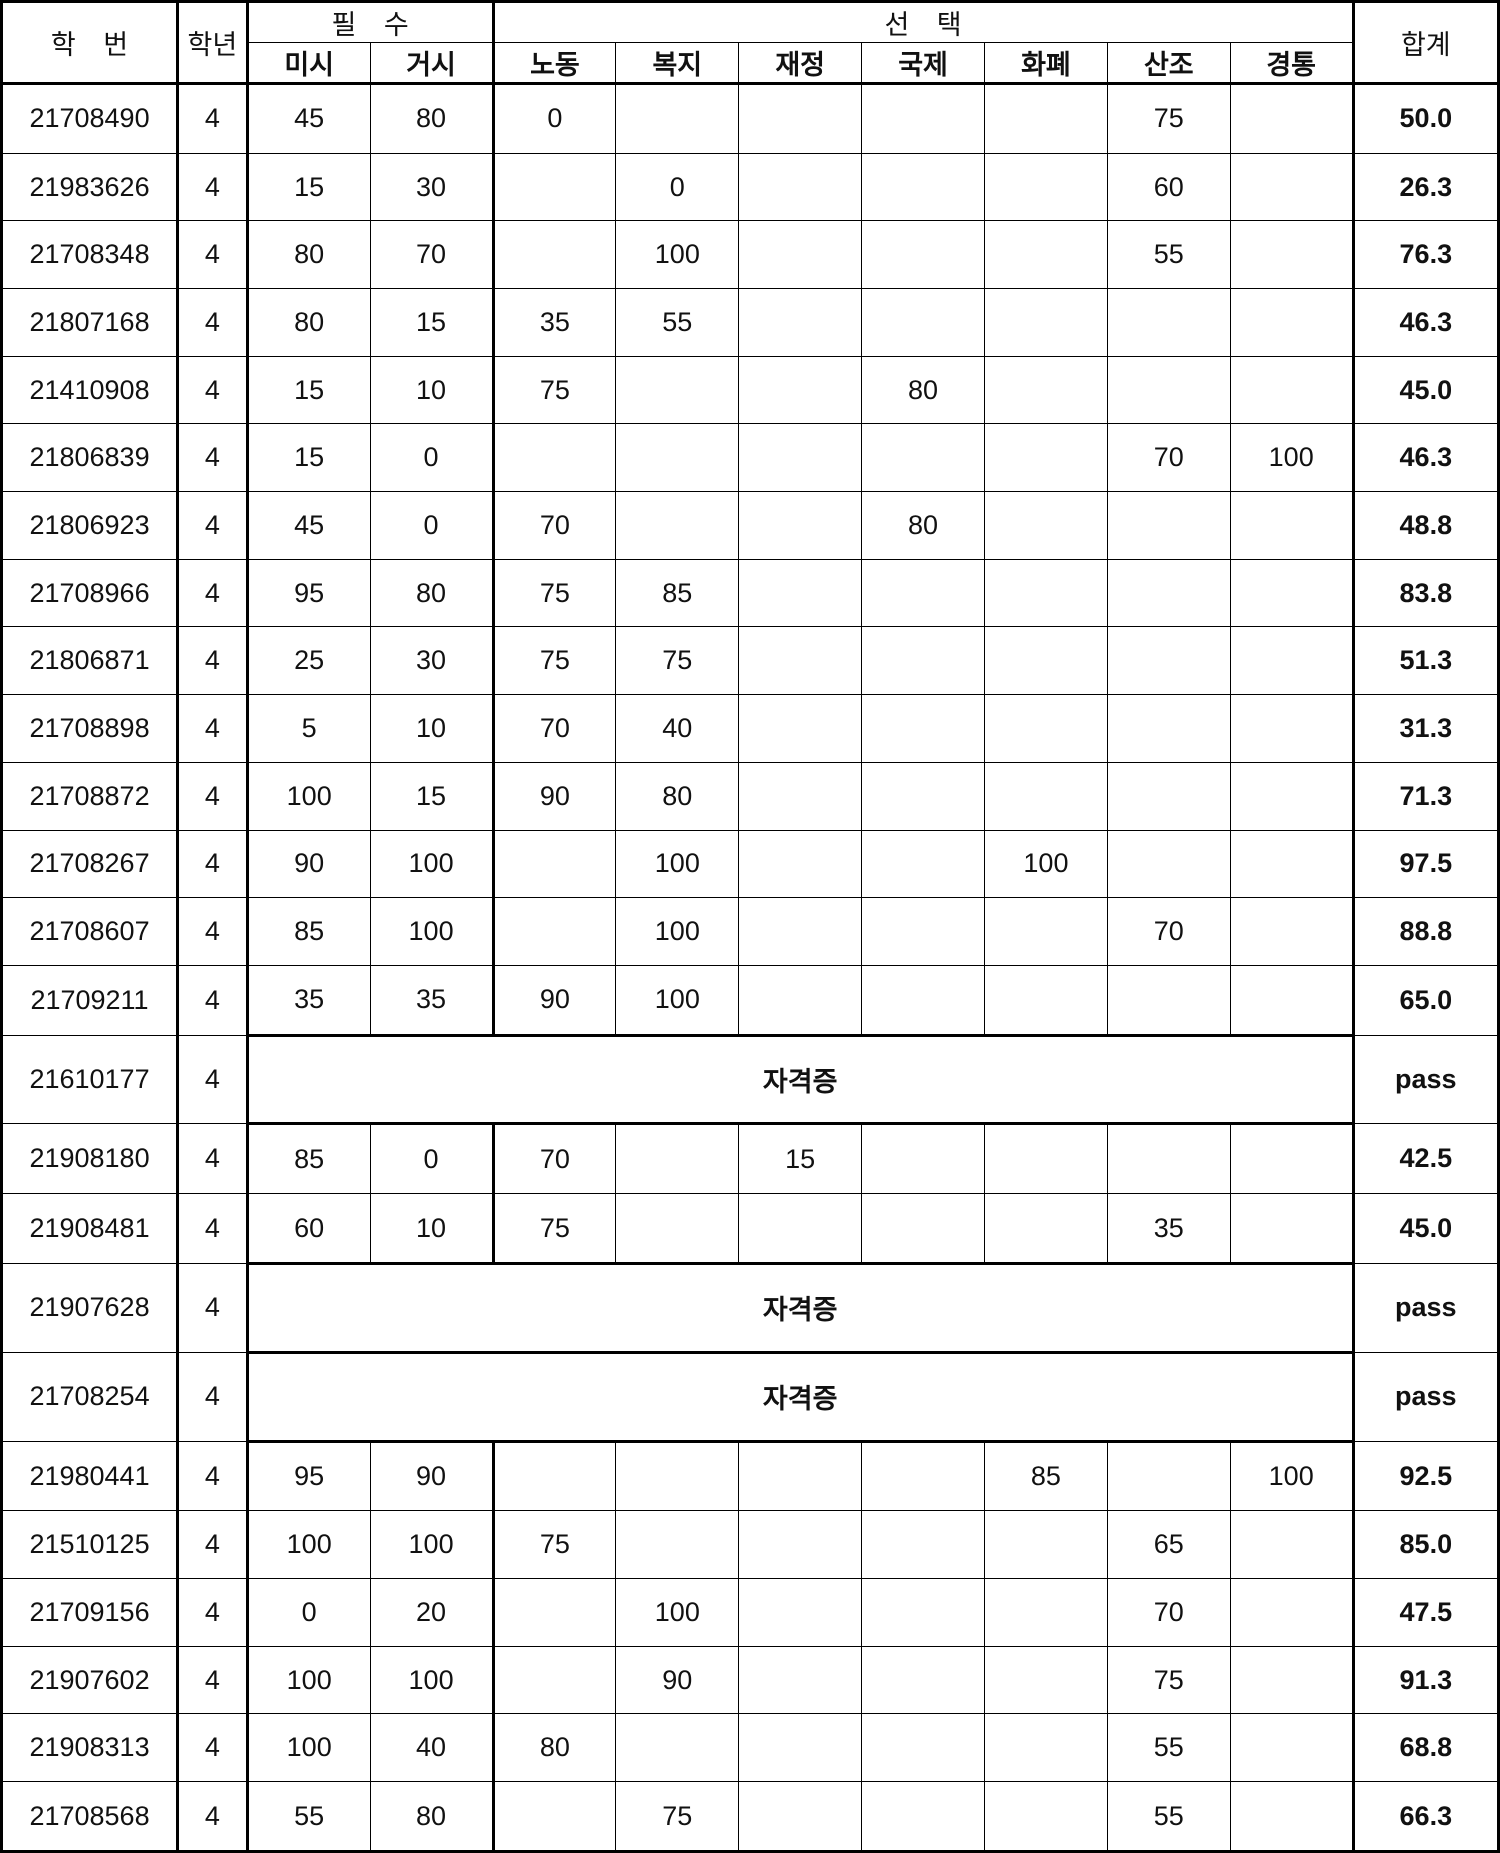 This screenshot has width=1500, height=1853. I want to click on cell-score-micro: 80, so click(308, 255).